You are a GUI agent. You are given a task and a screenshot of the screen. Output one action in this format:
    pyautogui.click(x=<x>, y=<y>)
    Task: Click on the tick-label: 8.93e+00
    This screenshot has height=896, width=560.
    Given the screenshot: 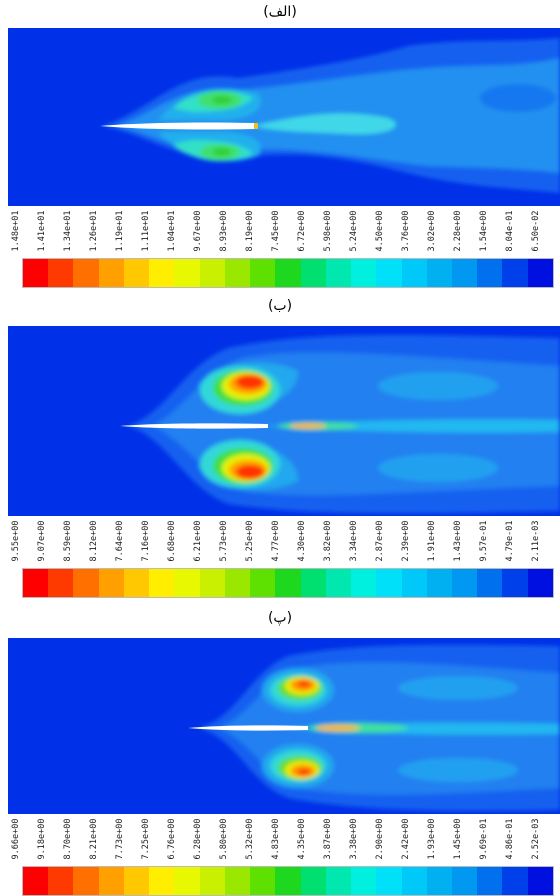 What is the action you would take?
    pyautogui.click(x=224, y=231)
    